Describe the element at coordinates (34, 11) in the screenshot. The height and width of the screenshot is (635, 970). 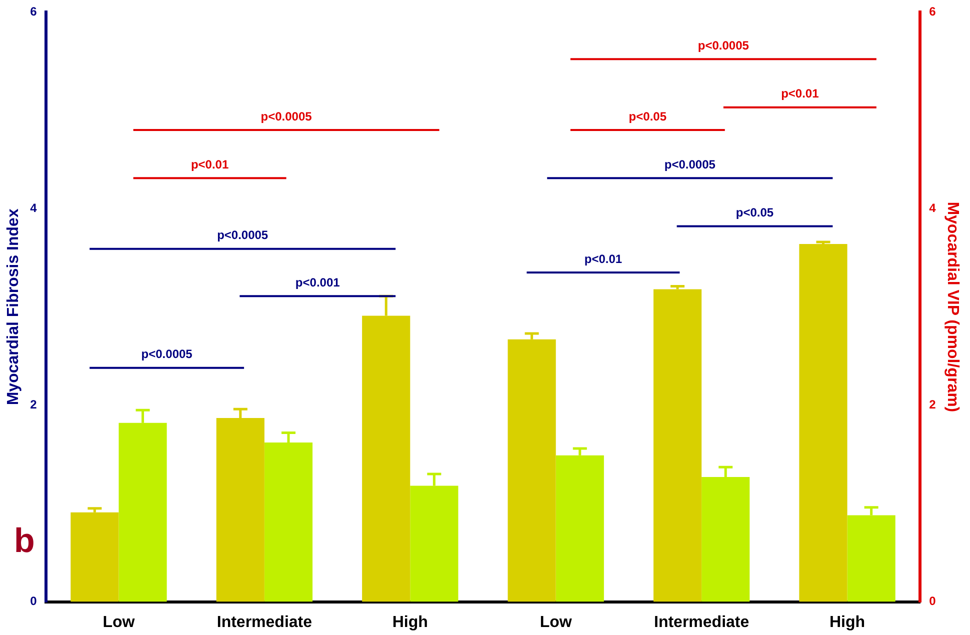
I see `y-tick-label: 6` at that location.